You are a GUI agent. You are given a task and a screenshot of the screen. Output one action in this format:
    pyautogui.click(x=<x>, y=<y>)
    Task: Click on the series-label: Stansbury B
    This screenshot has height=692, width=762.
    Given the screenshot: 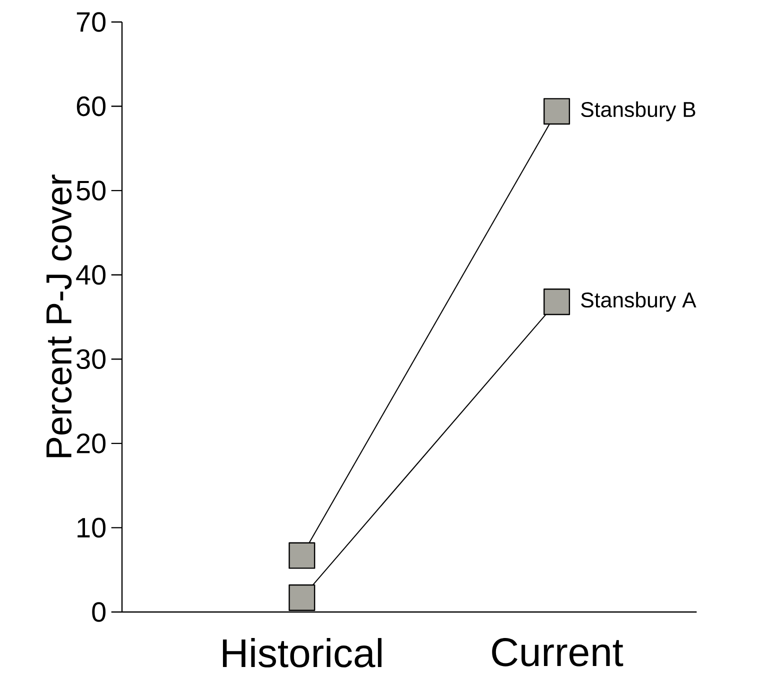 What is the action you would take?
    pyautogui.click(x=638, y=111)
    